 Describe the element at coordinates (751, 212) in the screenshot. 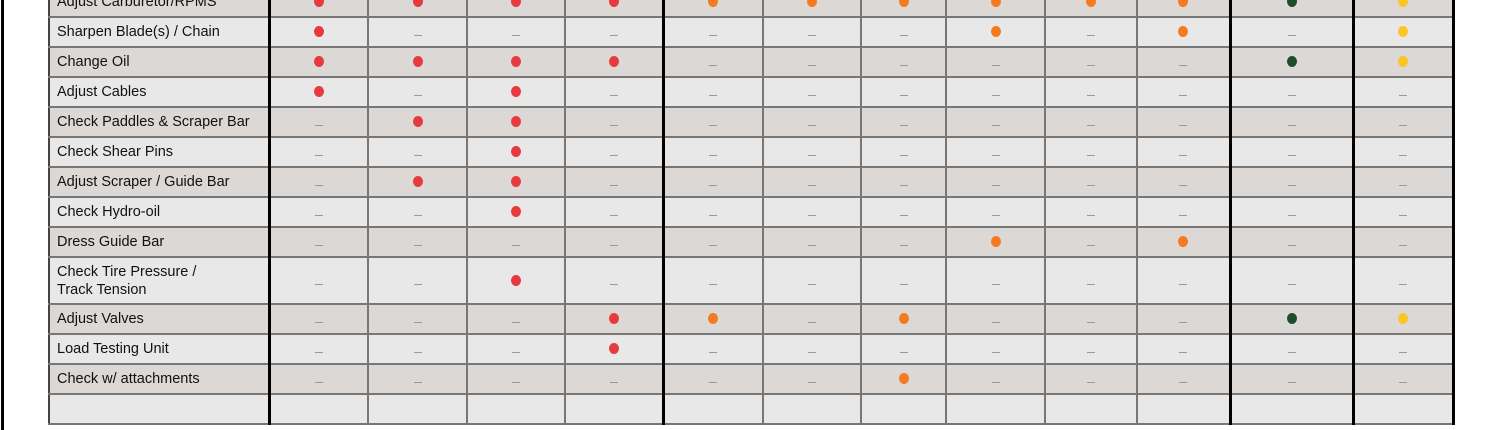

I see `table-row: Check Hydro-oil` at that location.